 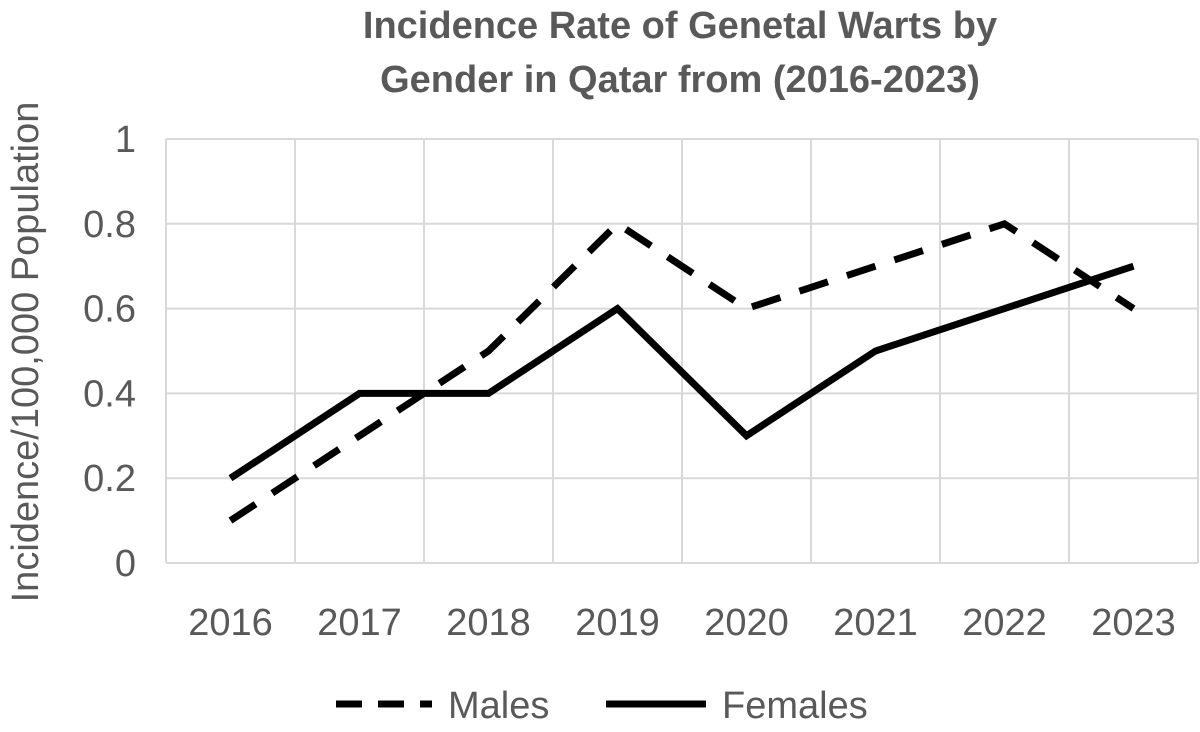 I want to click on y-tick-label: 0.6, so click(x=109, y=310).